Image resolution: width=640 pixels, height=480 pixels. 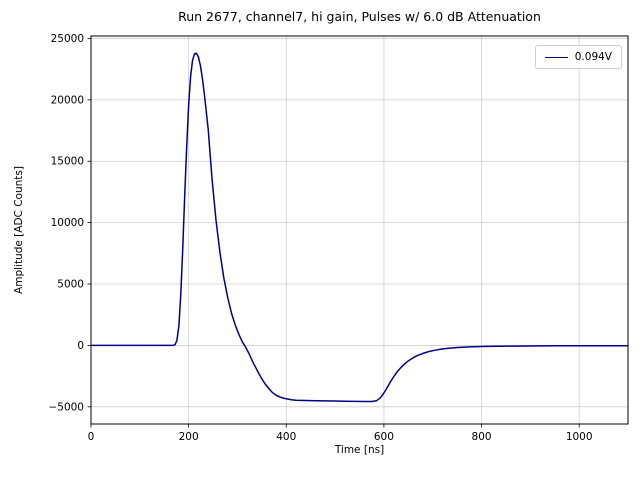 I want to click on y-tick-label: 5000, so click(x=70, y=285).